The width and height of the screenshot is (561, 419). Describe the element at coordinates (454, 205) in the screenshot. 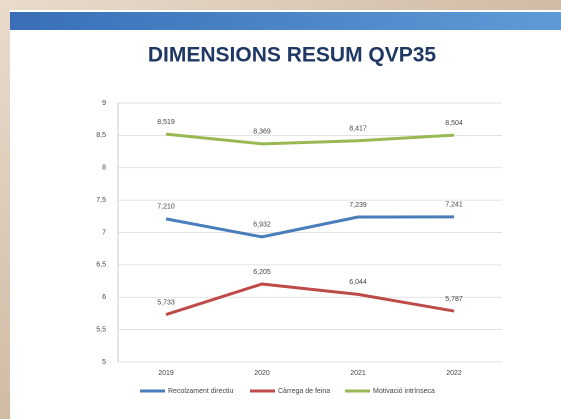

I see `data-label: 7,241` at that location.